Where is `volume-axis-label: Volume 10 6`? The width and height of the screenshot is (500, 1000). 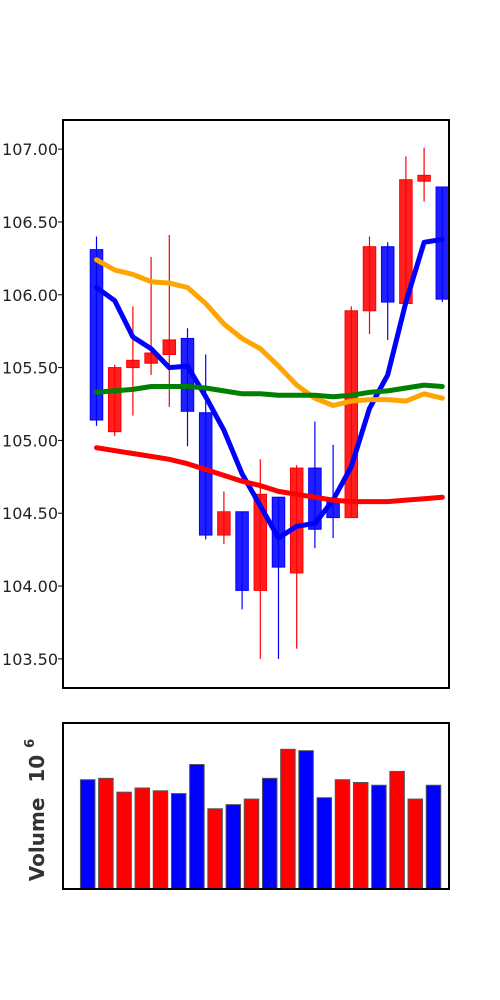 volume-axis-label: Volume 10 6 is located at coordinates (36, 810).